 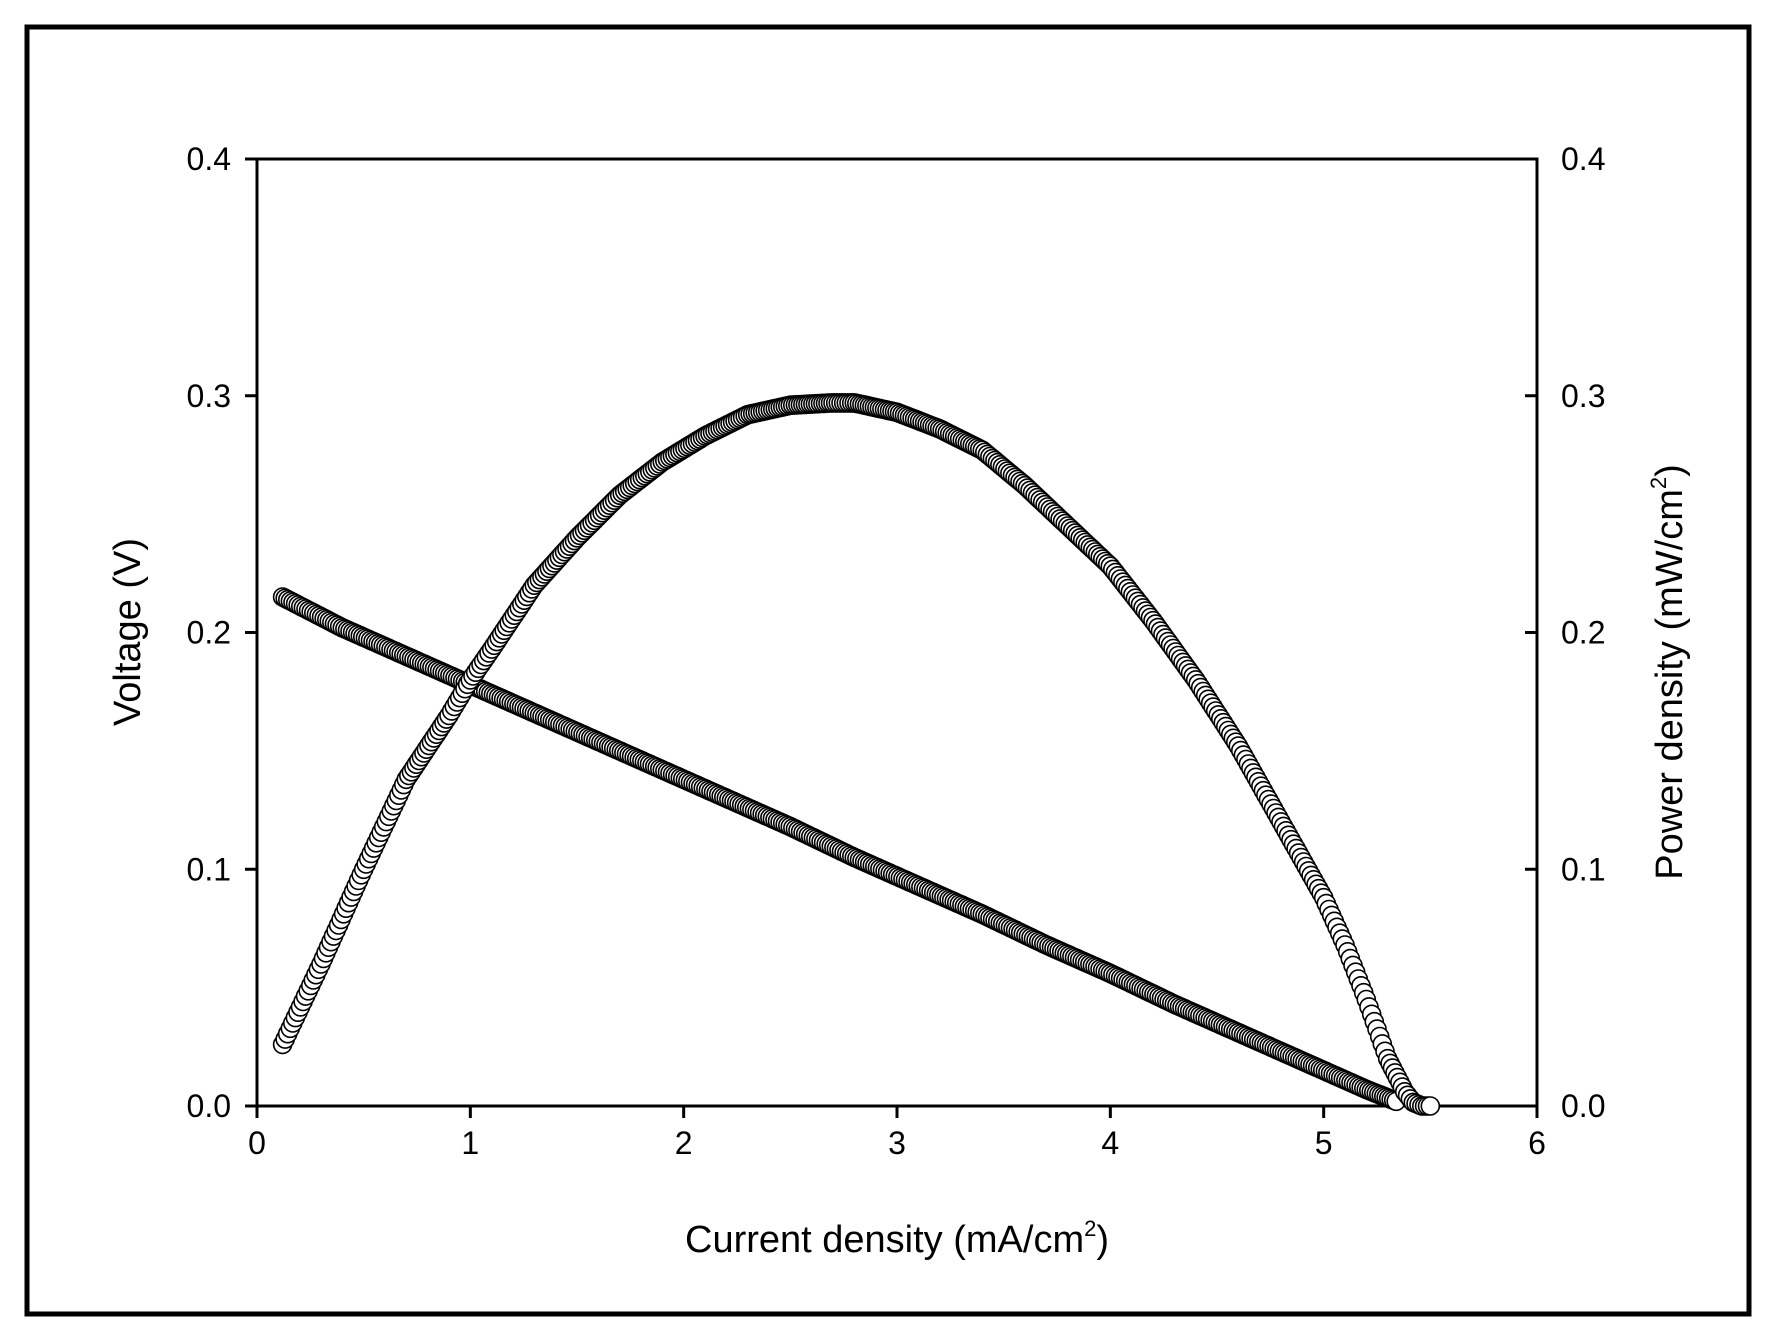 I want to click on data-point, so click(x=1430, y=1106).